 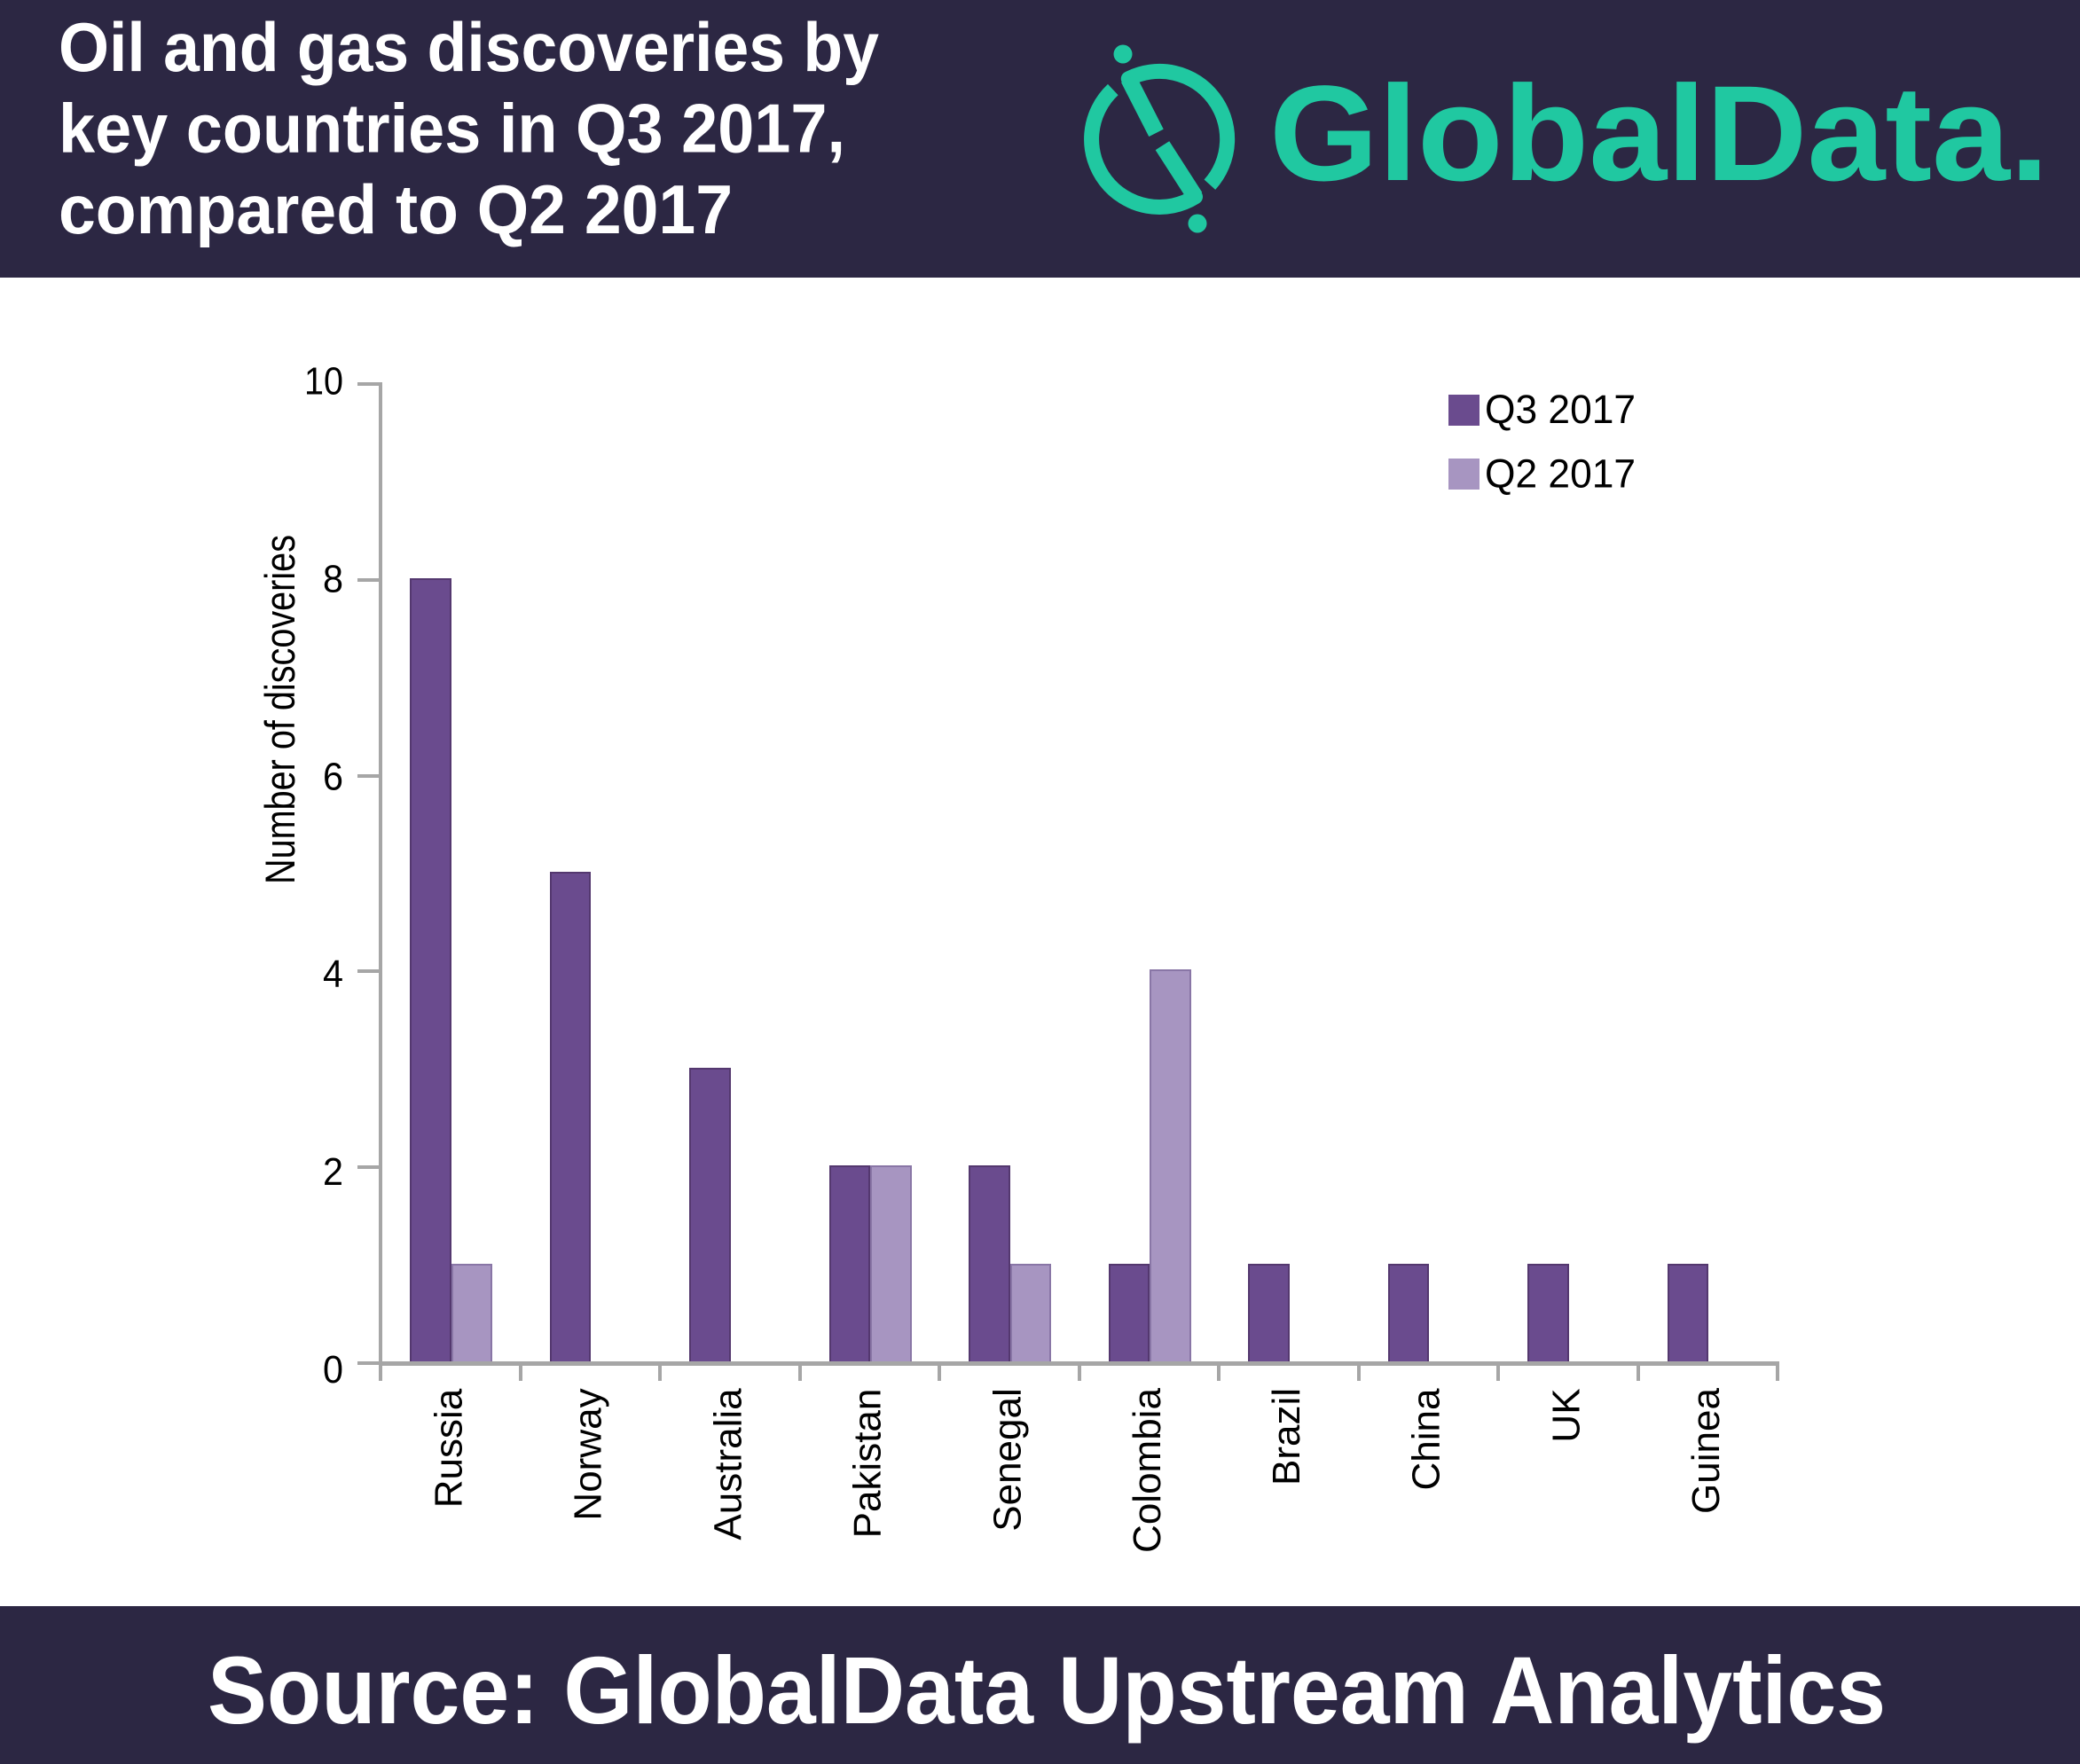 I want to click on svg-text: Q3 2017, so click(x=1561, y=409).